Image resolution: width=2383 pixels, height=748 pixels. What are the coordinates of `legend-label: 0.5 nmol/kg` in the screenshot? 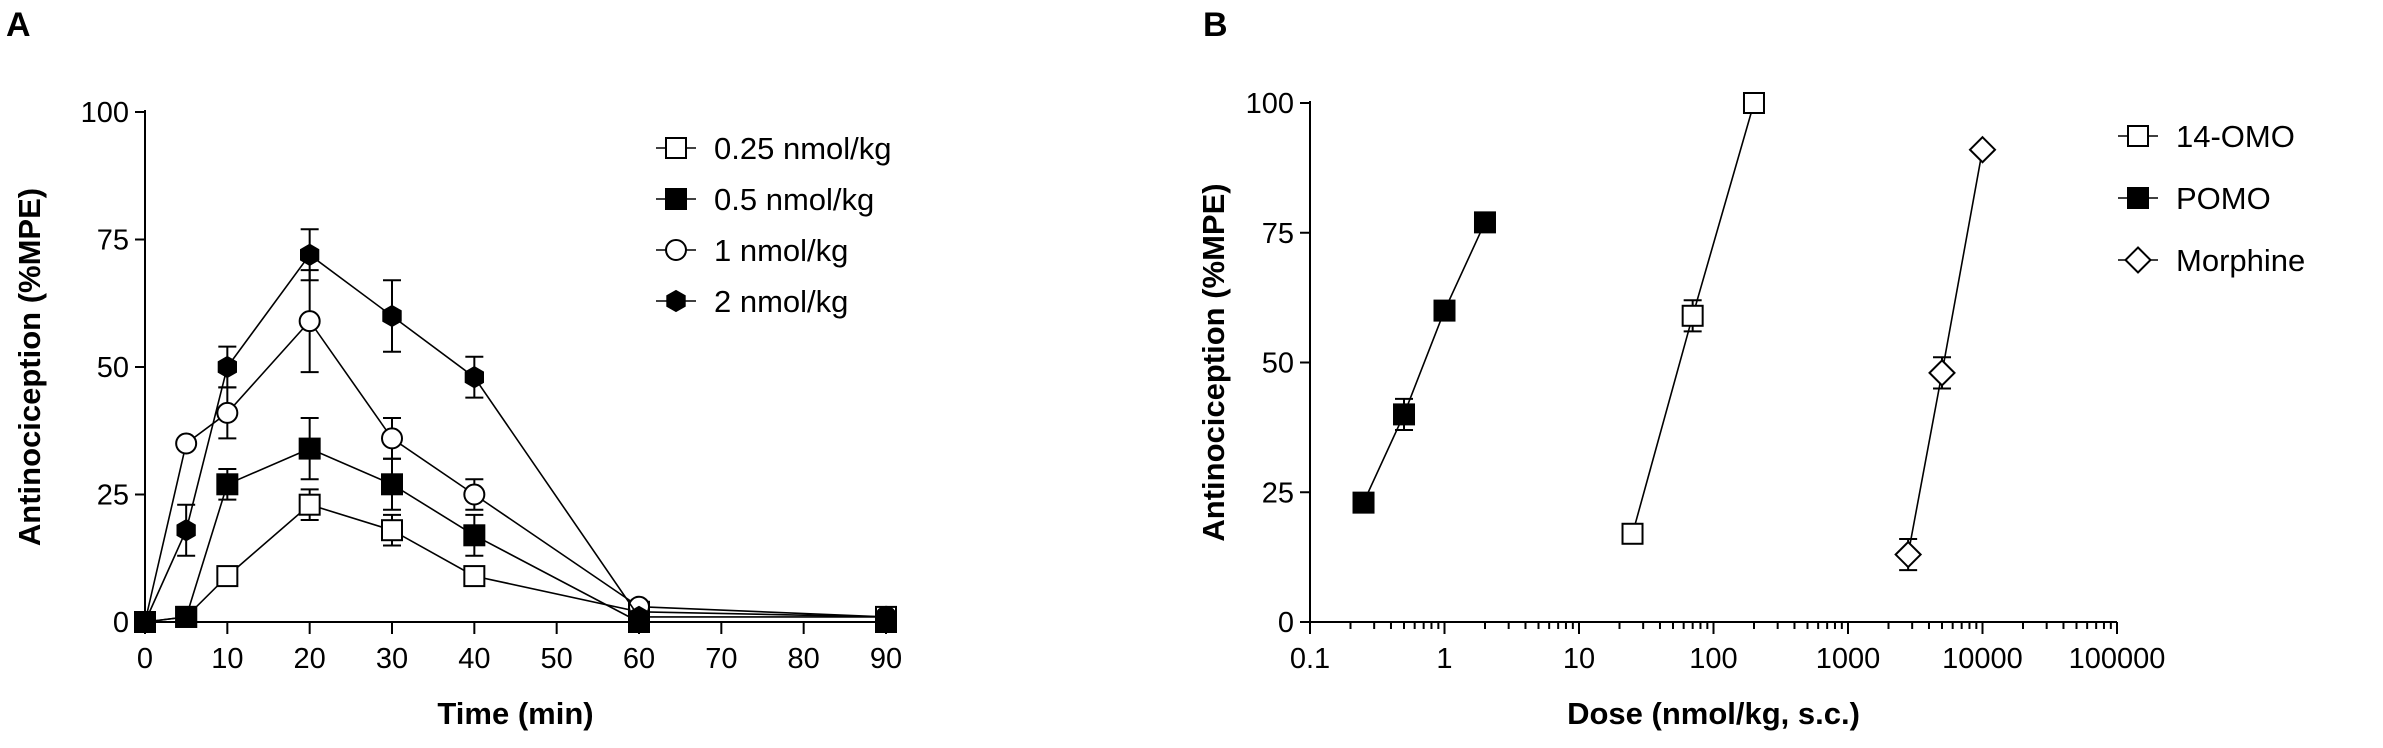 It's located at (794, 199).